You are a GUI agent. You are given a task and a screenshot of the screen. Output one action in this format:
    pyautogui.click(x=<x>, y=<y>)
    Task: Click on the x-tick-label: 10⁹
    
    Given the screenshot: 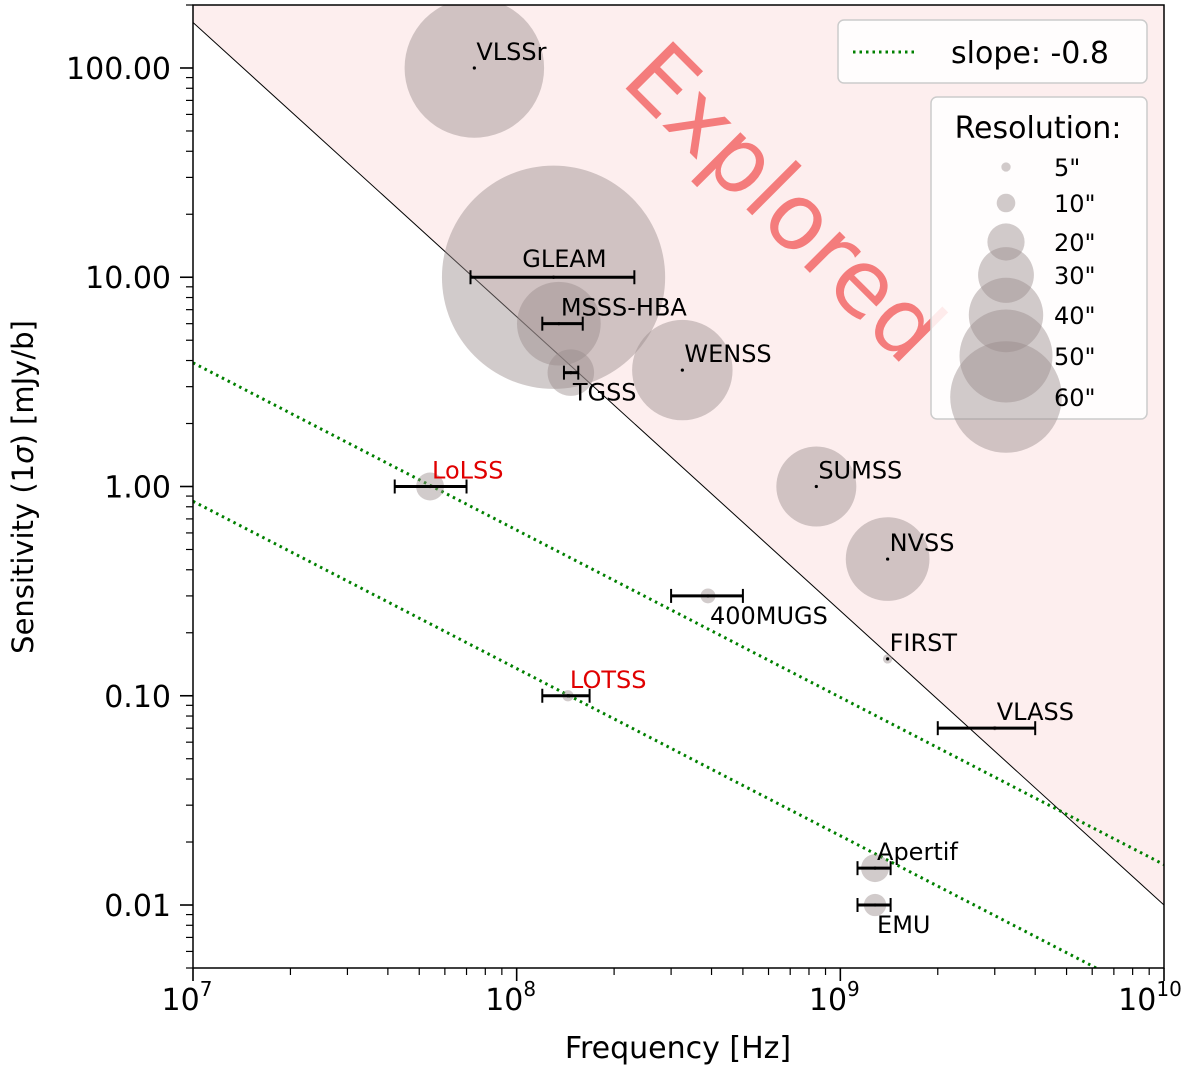 What is the action you would take?
    pyautogui.click(x=834, y=997)
    